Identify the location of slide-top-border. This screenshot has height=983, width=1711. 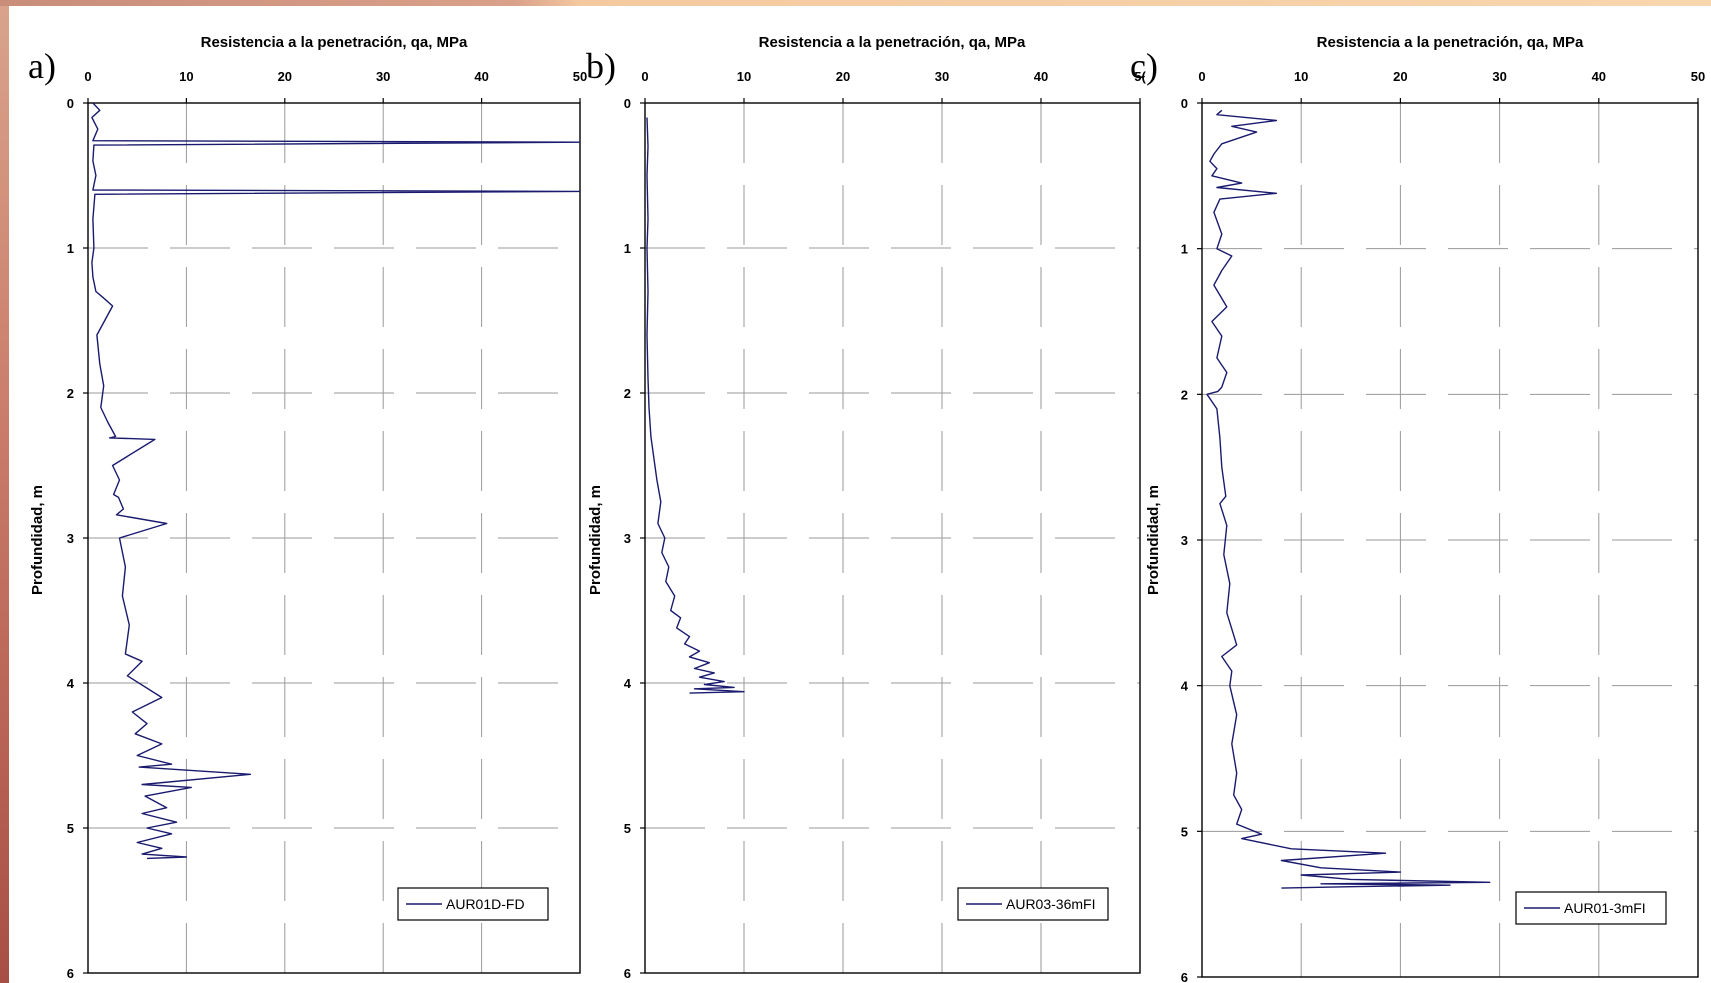
(855, 3).